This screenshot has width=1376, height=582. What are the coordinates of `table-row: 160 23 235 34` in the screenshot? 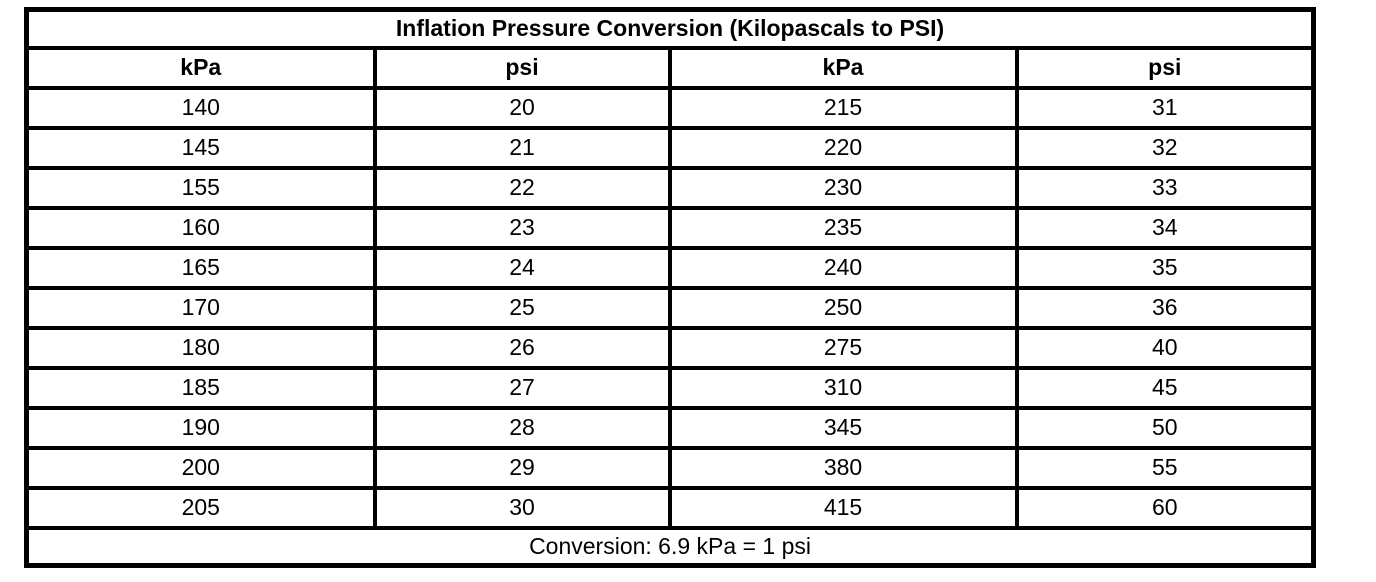 It's located at (670, 227).